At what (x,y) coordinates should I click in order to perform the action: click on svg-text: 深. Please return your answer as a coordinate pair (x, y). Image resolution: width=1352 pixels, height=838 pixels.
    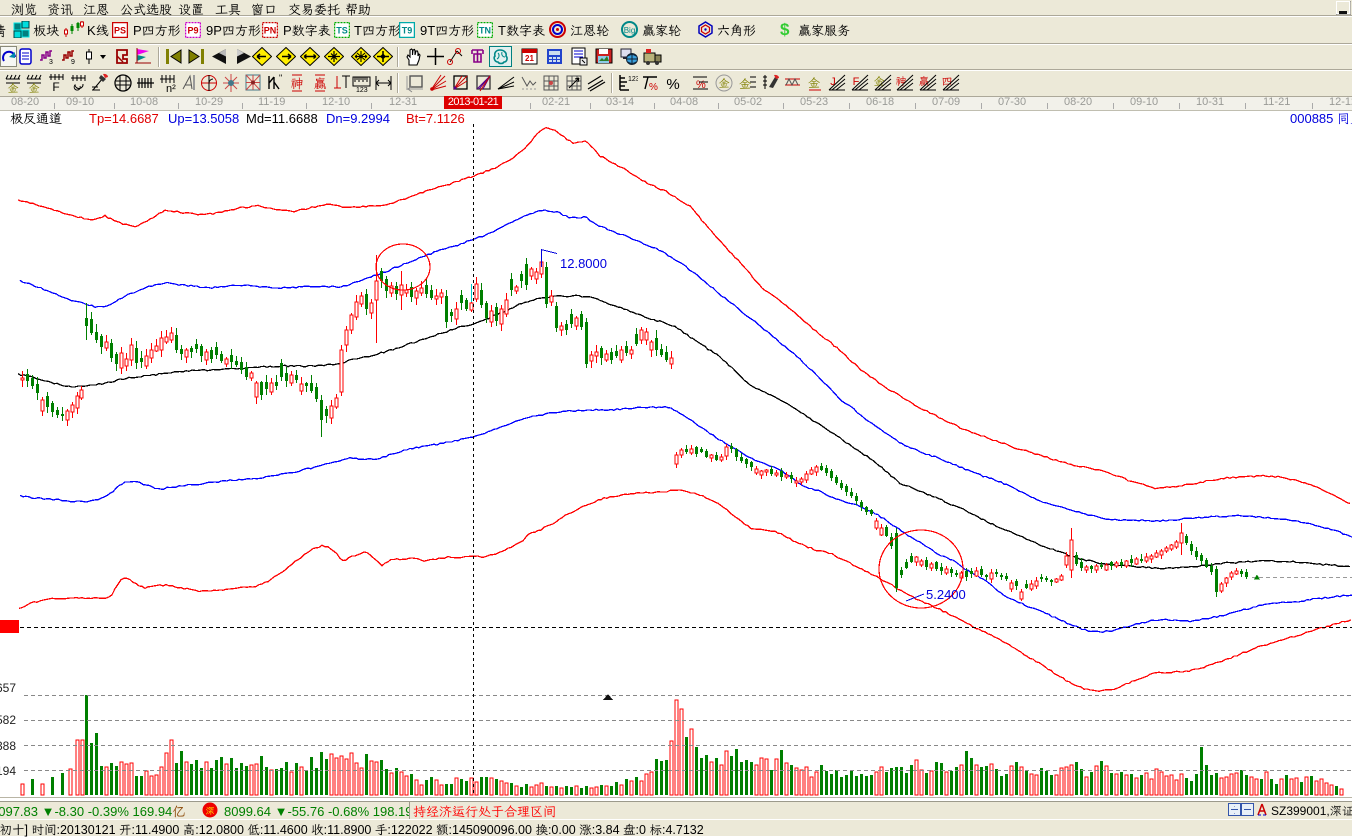
    Looking at the image, I should click on (209, 811).